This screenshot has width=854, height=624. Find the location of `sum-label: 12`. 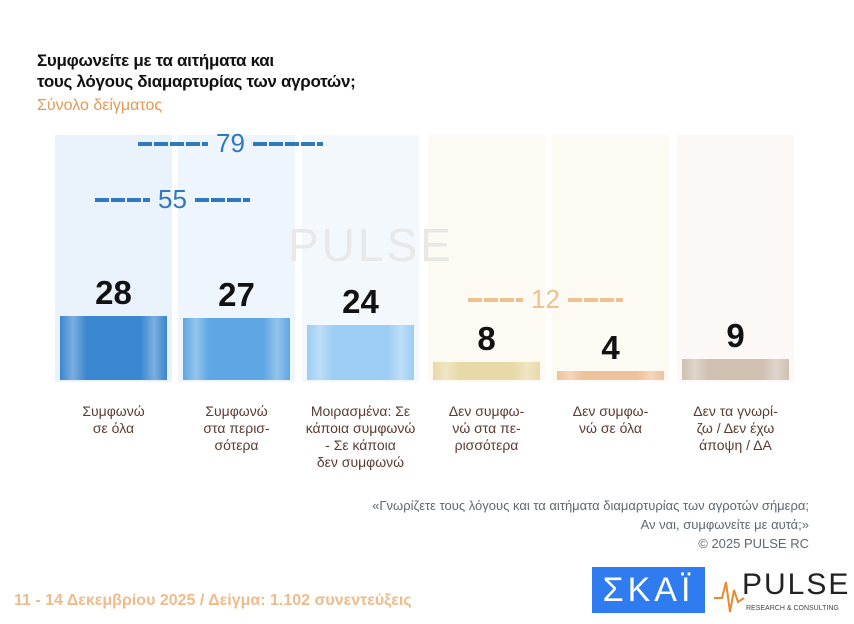

sum-label: 12 is located at coordinates (545, 299).